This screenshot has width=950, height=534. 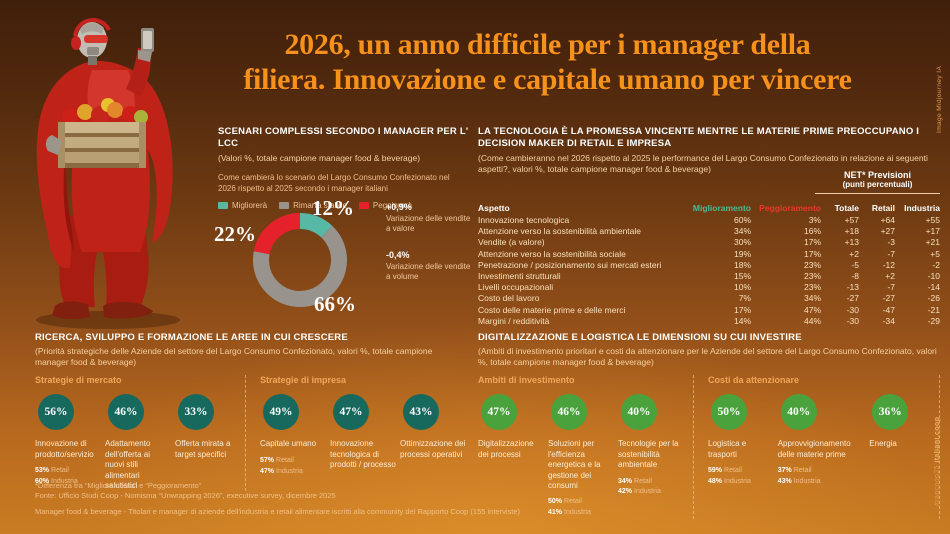 What do you see at coordinates (883, 207) in the screenshot?
I see `col-retail: Retail` at bounding box center [883, 207].